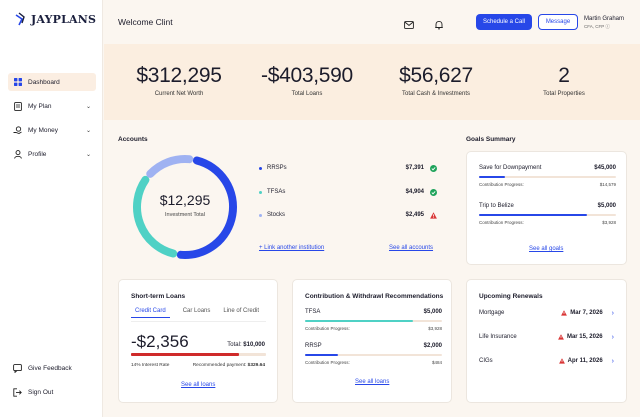  I want to click on renewal-date: Mar 7, 2026, so click(582, 313).